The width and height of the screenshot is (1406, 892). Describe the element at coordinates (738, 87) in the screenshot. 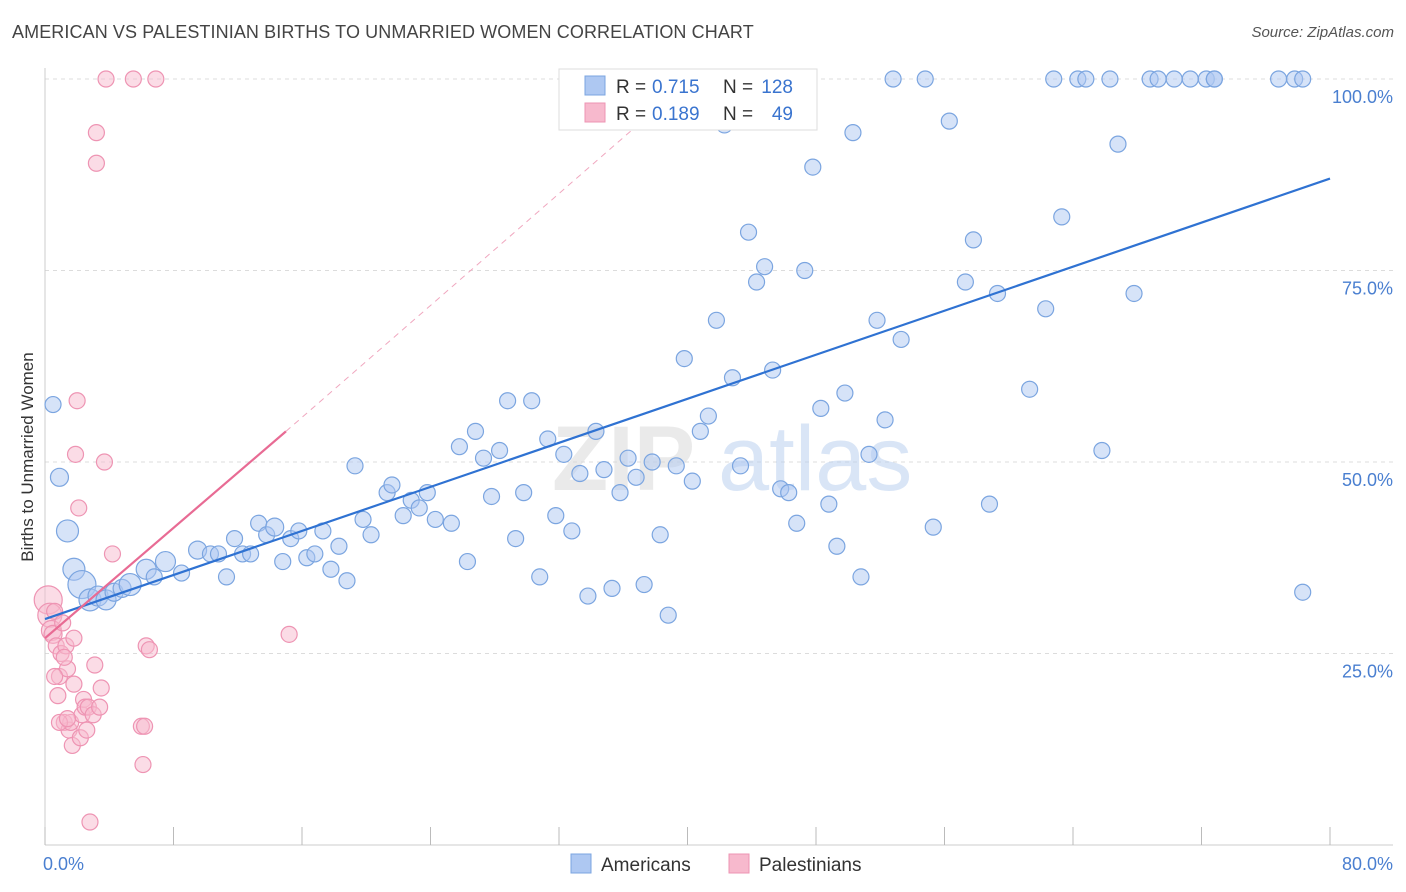

I see `stats-n-label-americans: N =` at that location.